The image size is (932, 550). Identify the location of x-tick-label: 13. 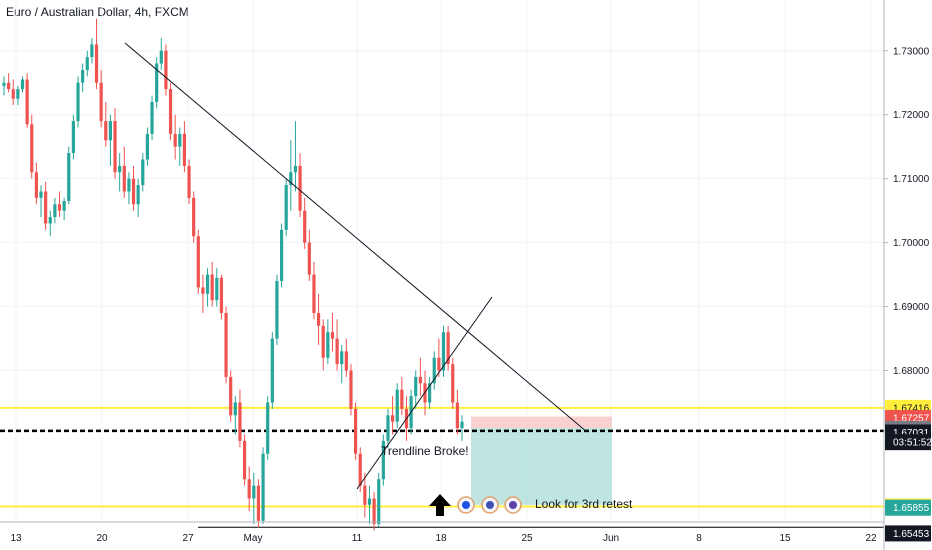
(16, 538).